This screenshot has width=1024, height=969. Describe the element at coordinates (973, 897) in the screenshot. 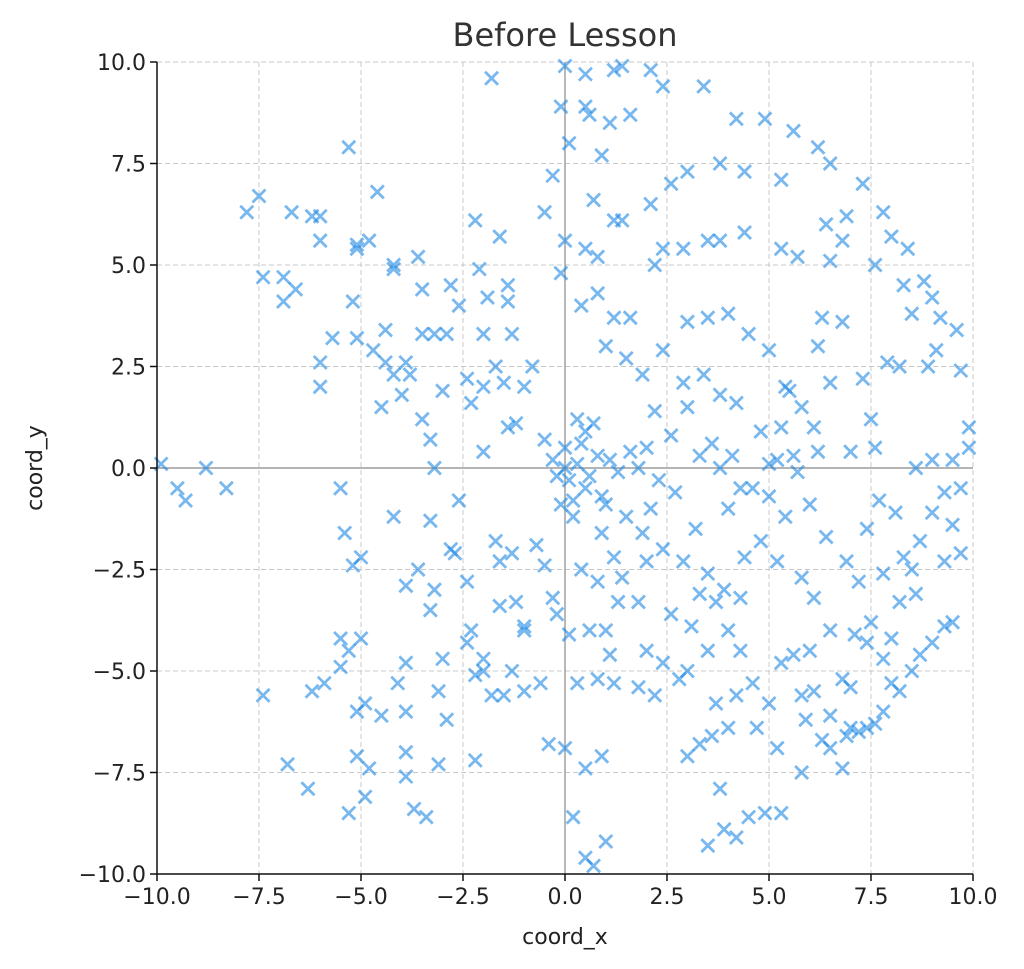

I see `x-tick-label: 10.0` at that location.